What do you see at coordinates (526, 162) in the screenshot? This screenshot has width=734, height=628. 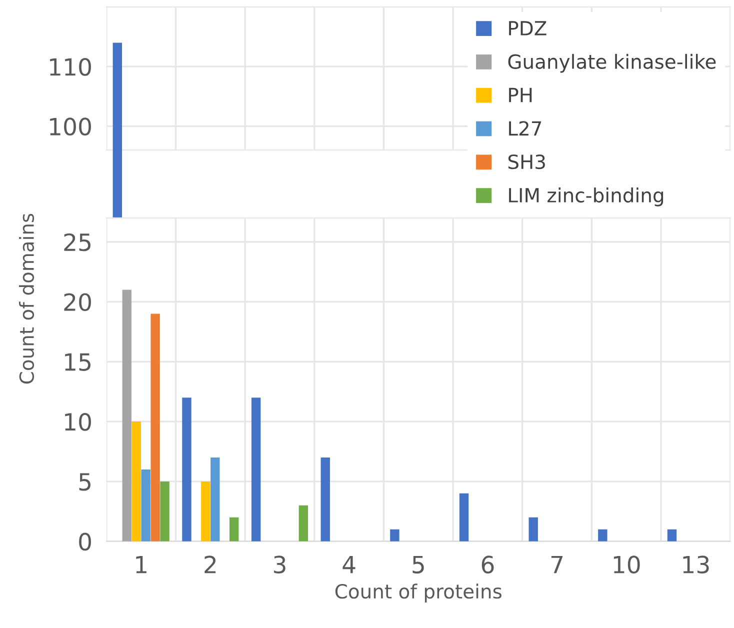 I see `legend-label: SH3` at bounding box center [526, 162].